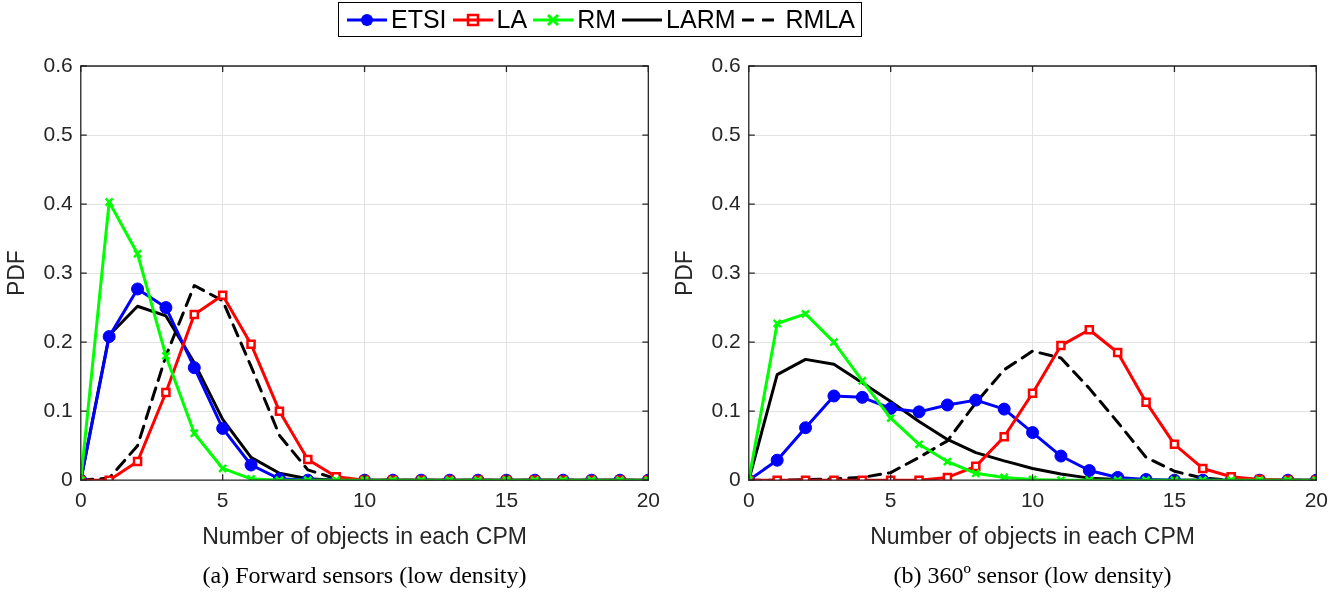 This screenshot has width=1336, height=593. What do you see at coordinates (512, 19) in the screenshot?
I see `legend-label: LA` at bounding box center [512, 19].